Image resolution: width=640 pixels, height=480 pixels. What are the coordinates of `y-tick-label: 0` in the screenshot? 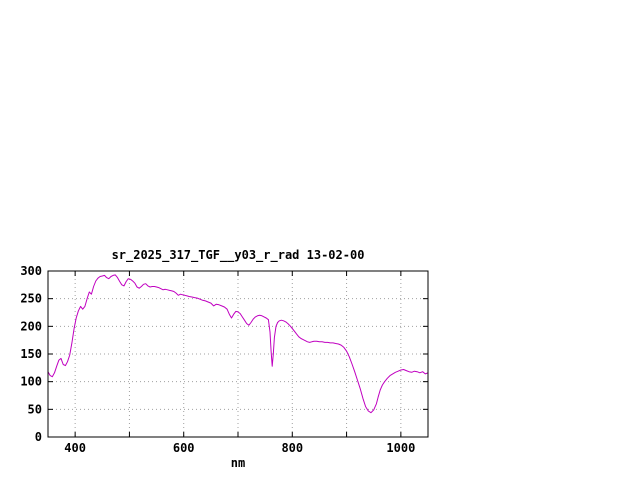 It's located at (38, 437).